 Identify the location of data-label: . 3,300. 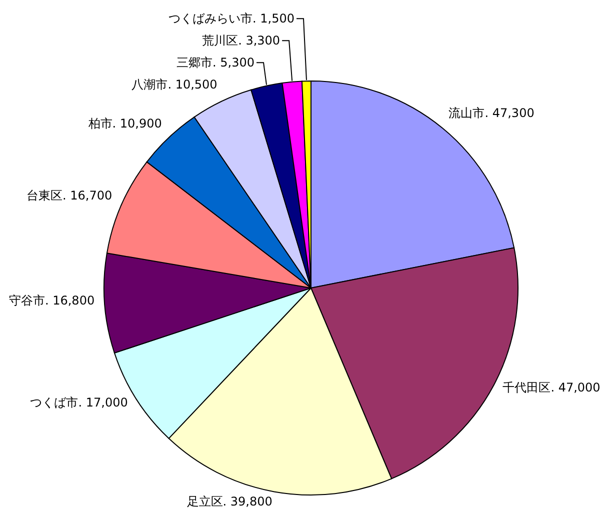
(259, 41).